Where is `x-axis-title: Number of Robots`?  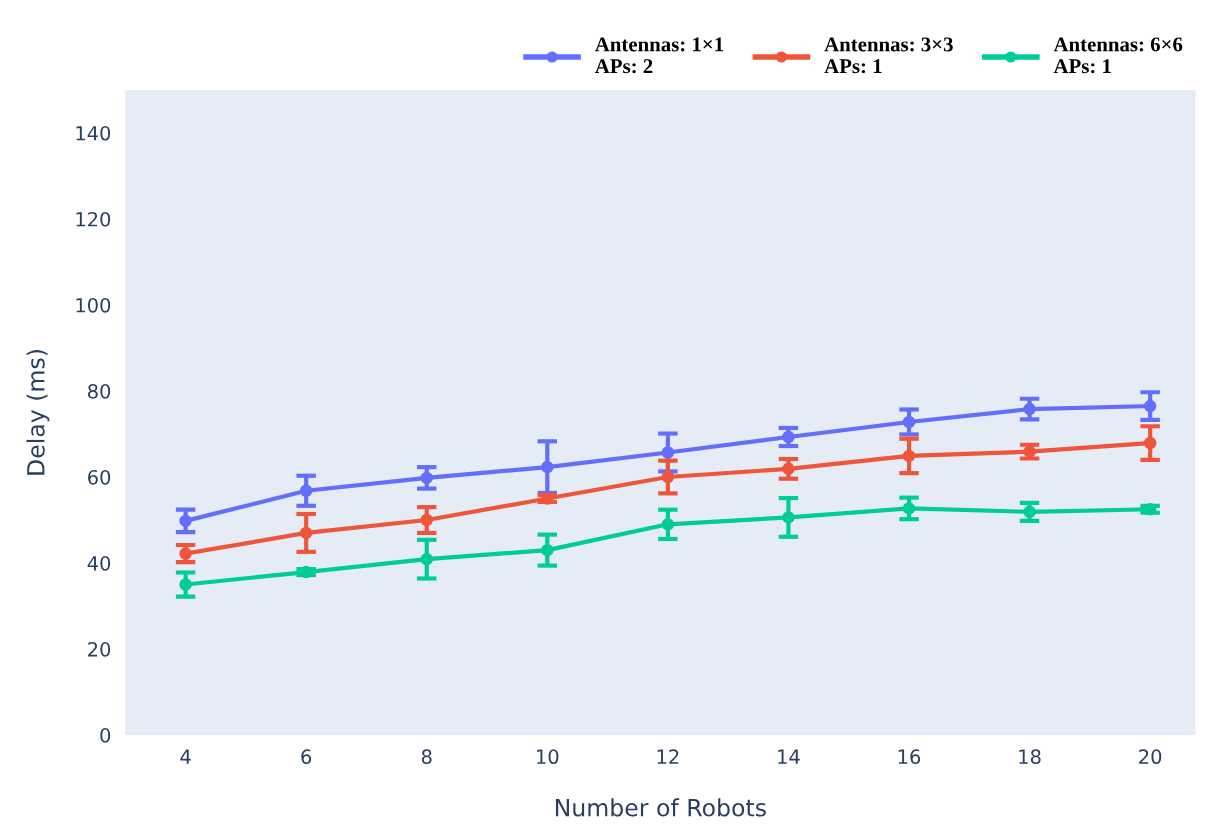 x-axis-title: Number of Robots is located at coordinates (660, 807).